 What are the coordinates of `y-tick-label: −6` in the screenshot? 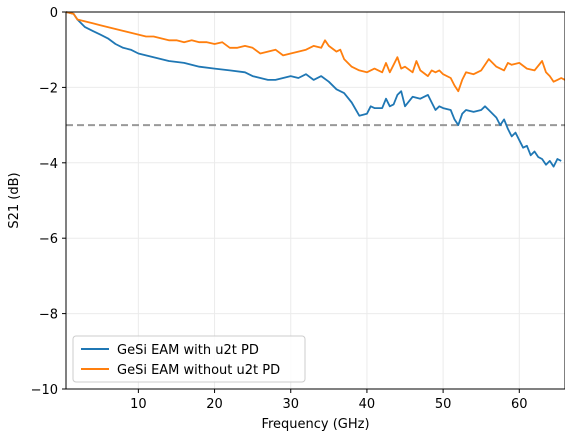 It's located at (48, 239).